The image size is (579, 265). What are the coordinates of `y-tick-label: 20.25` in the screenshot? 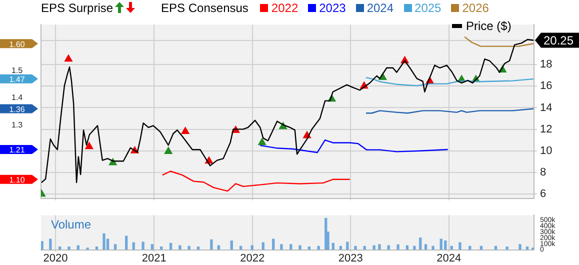 It's located at (558, 41).